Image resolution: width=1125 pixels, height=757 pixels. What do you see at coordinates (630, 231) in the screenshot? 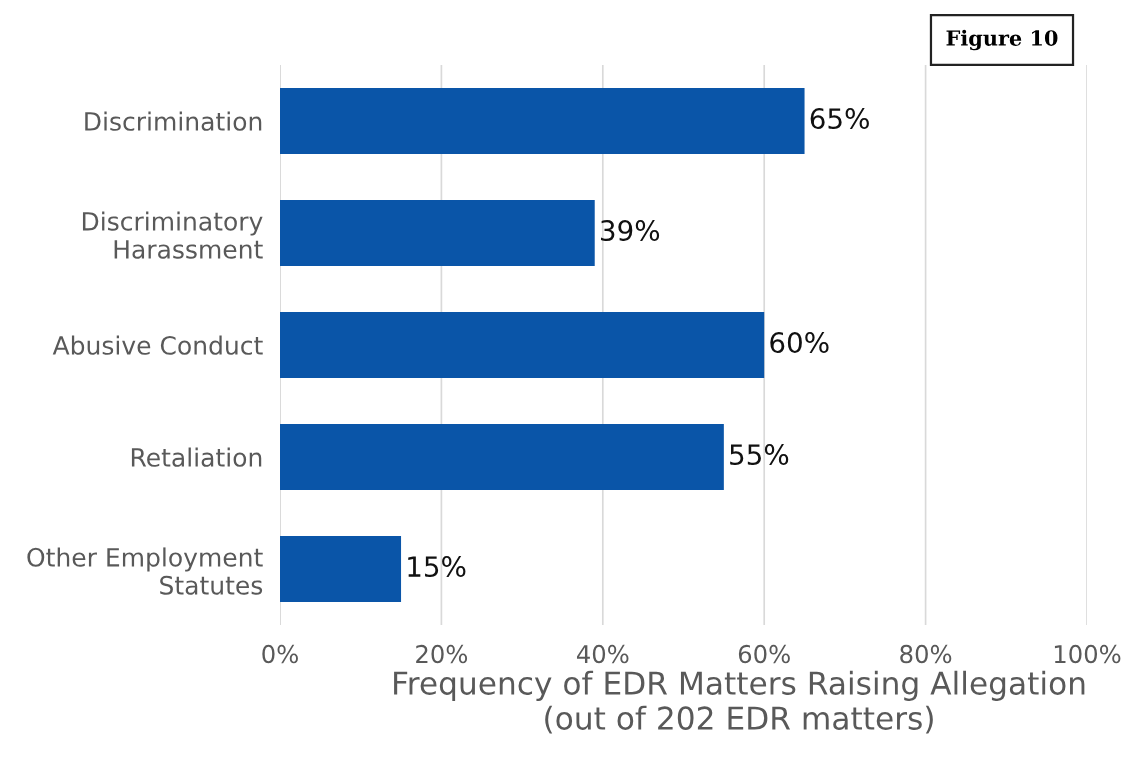
I see `data-label: 39%` at bounding box center [630, 231].